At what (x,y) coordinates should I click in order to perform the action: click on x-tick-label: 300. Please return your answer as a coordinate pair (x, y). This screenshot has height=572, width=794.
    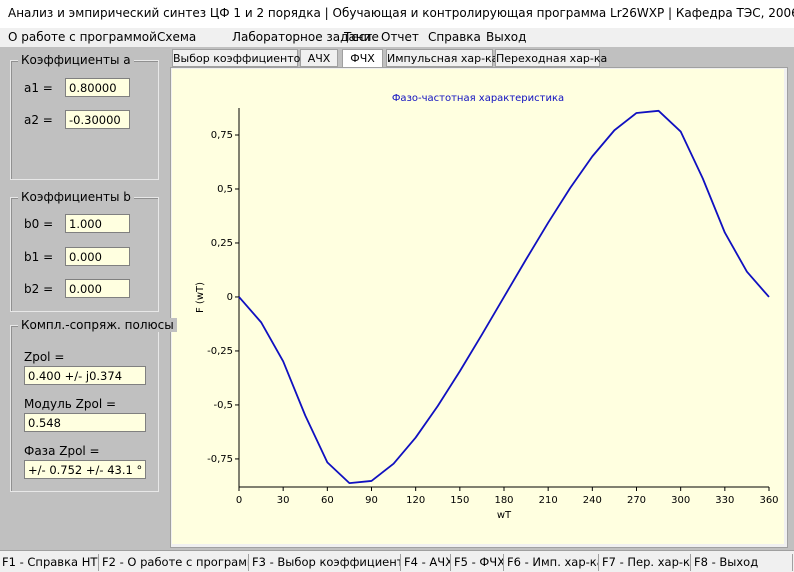
    Looking at the image, I should click on (680, 500).